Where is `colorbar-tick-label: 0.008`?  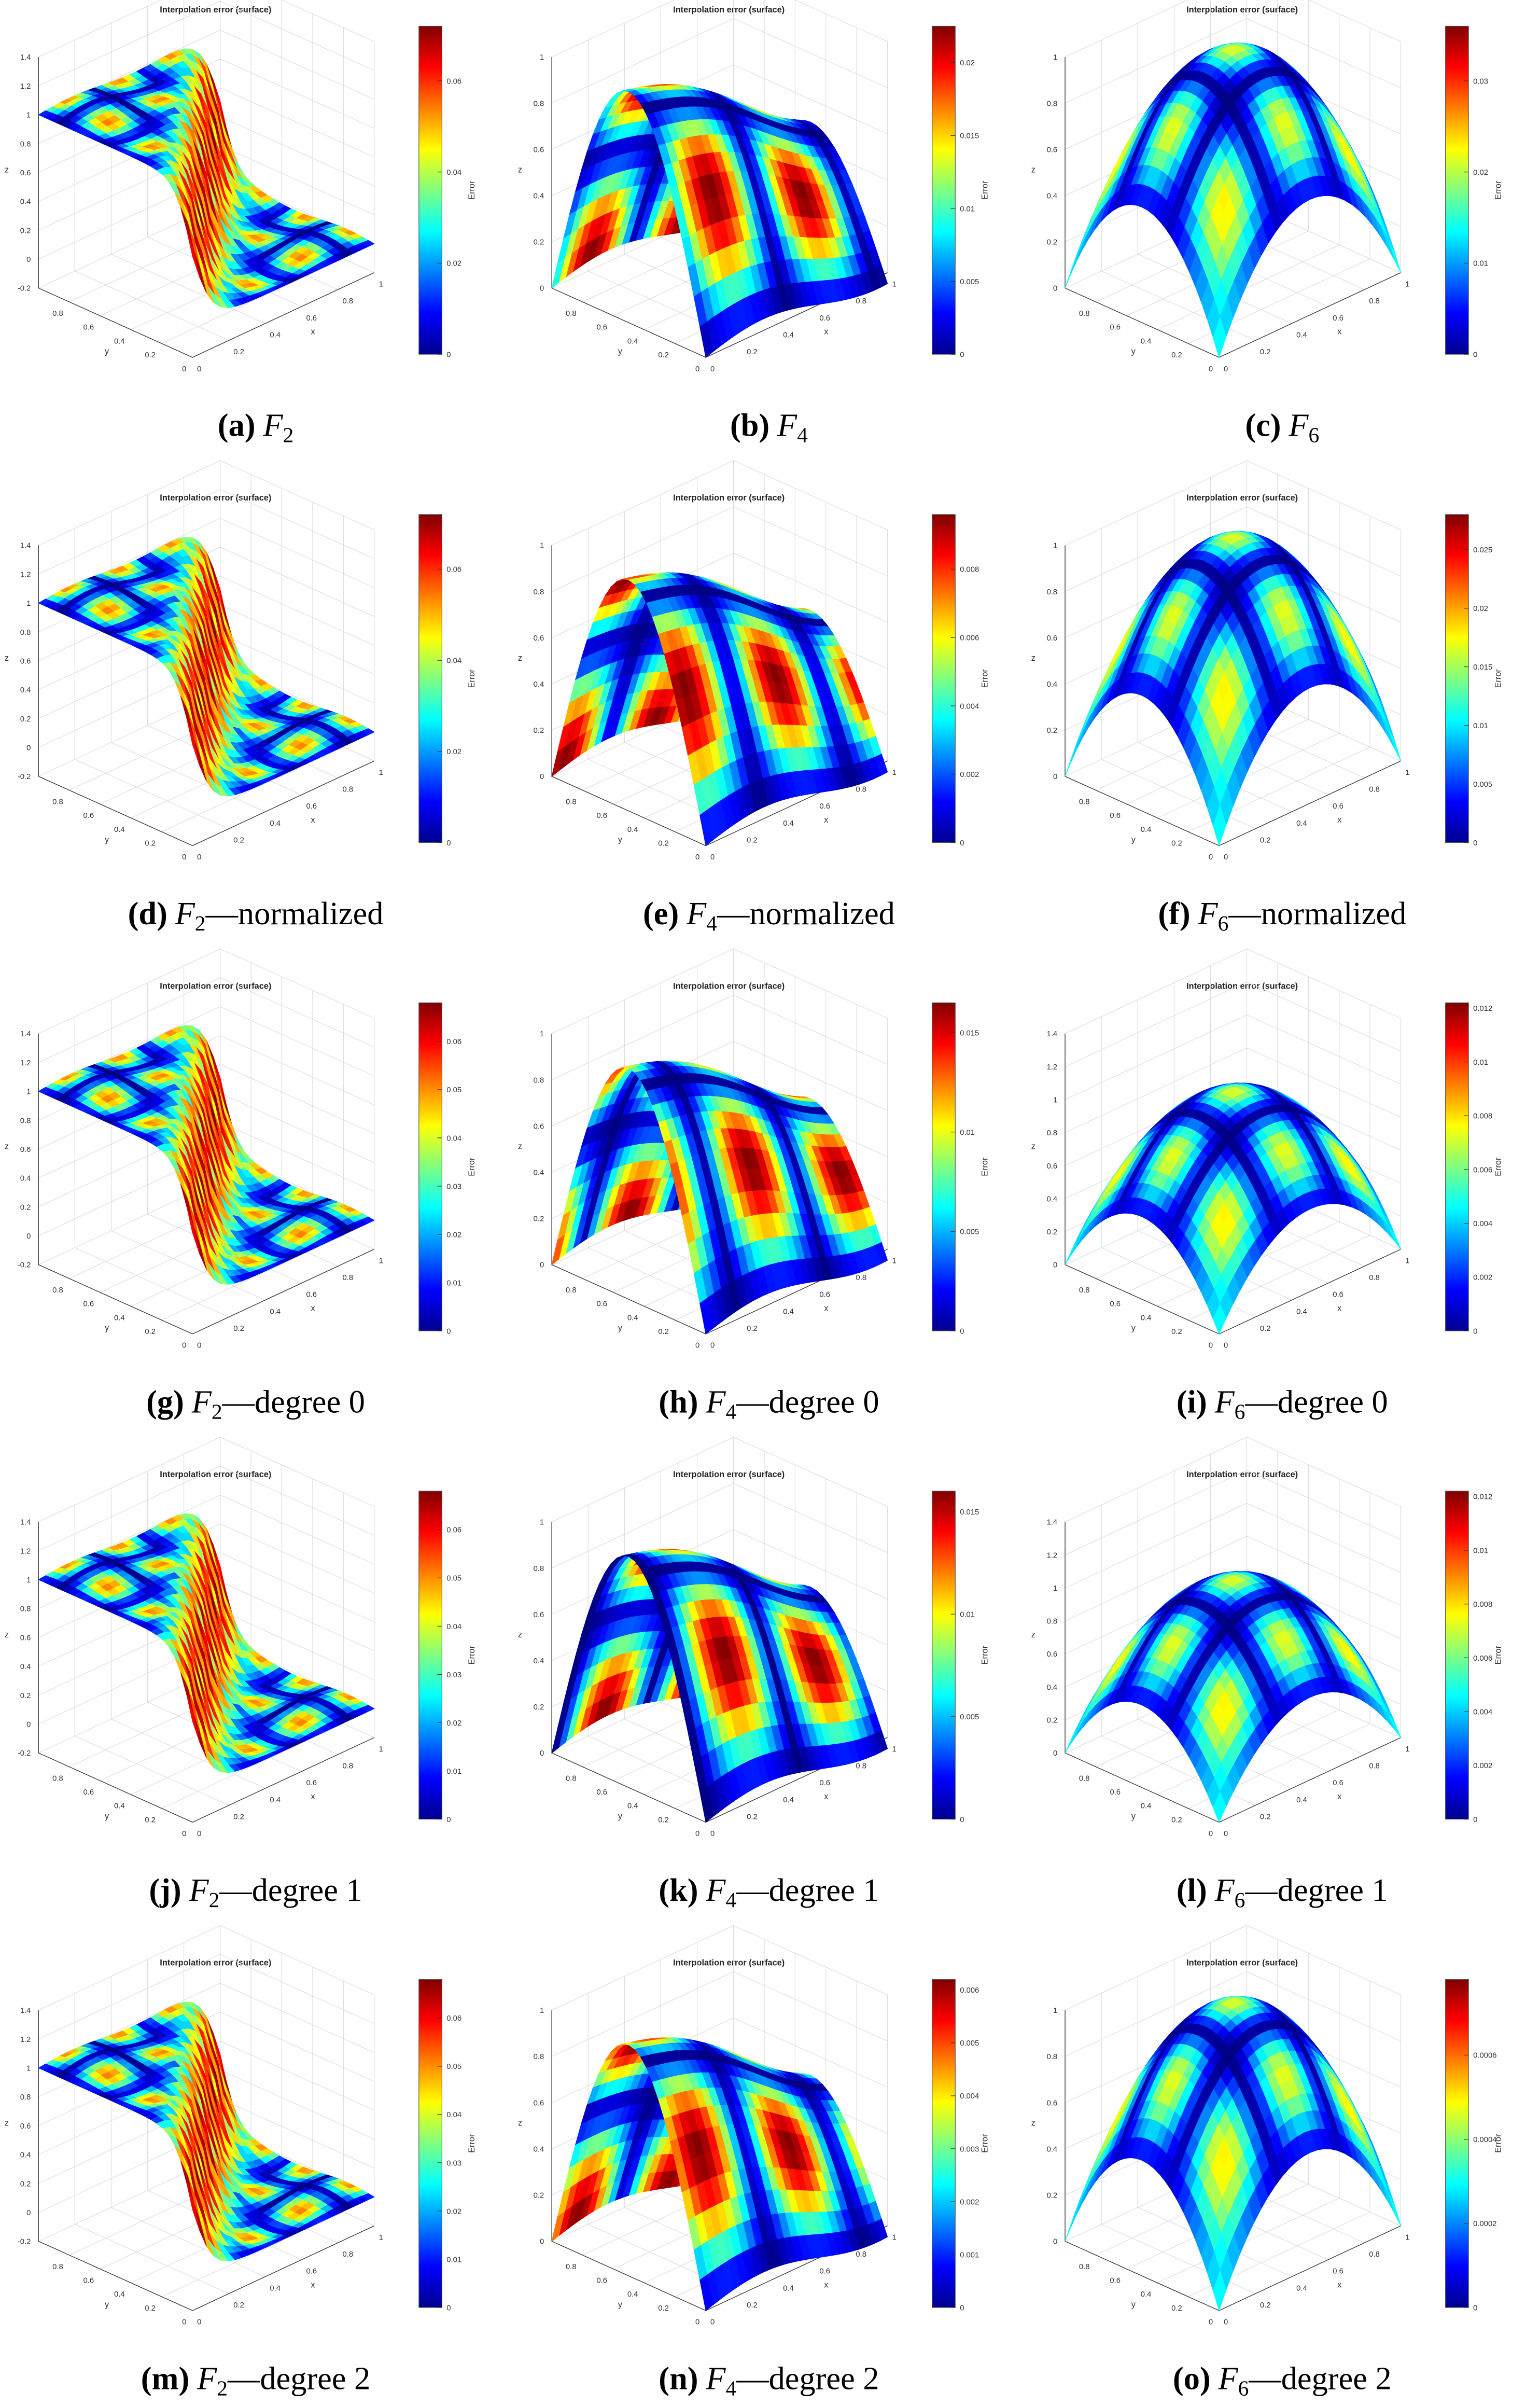 colorbar-tick-label: 0.008 is located at coordinates (969, 570).